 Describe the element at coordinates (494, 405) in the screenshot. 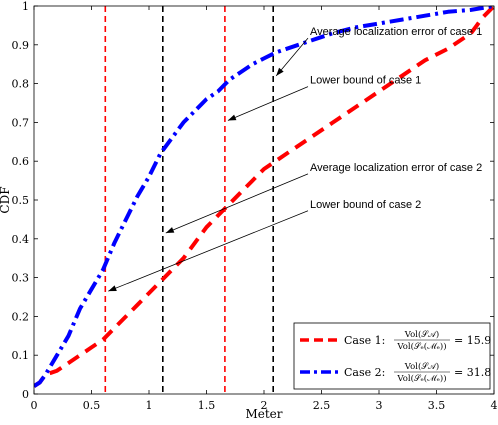

I see `x-tick-label: 4` at that location.